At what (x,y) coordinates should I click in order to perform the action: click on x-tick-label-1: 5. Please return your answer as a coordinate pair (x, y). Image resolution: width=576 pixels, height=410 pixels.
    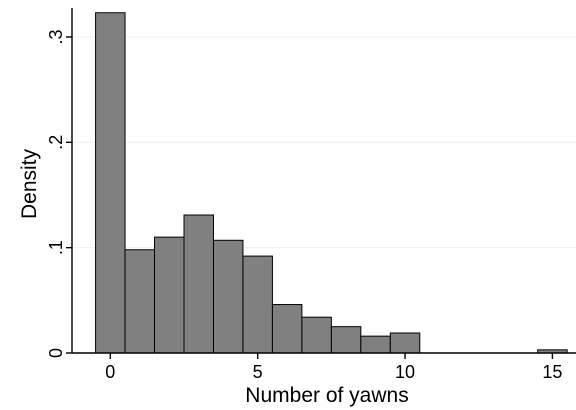
    Looking at the image, I should click on (258, 372).